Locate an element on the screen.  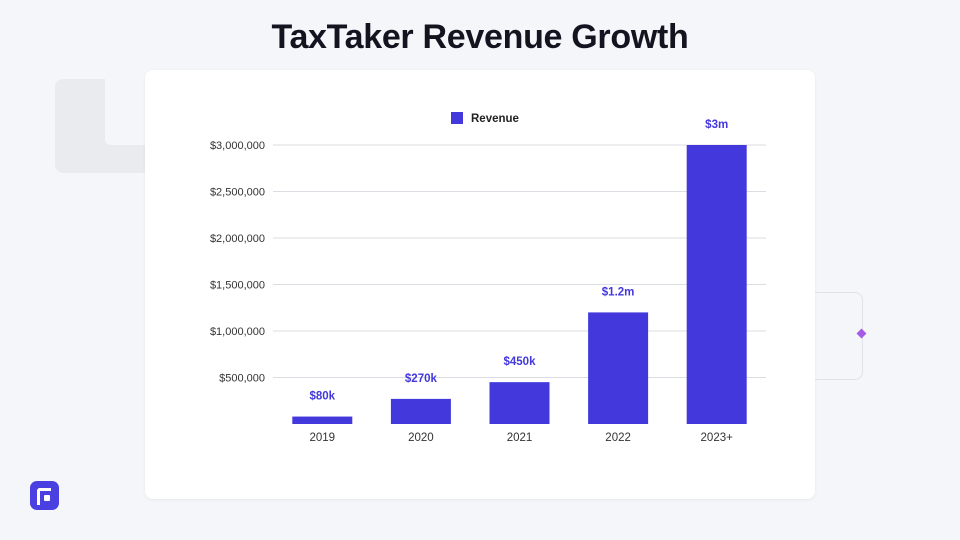
y-tick-label: $1,000,000 is located at coordinates (237, 332).